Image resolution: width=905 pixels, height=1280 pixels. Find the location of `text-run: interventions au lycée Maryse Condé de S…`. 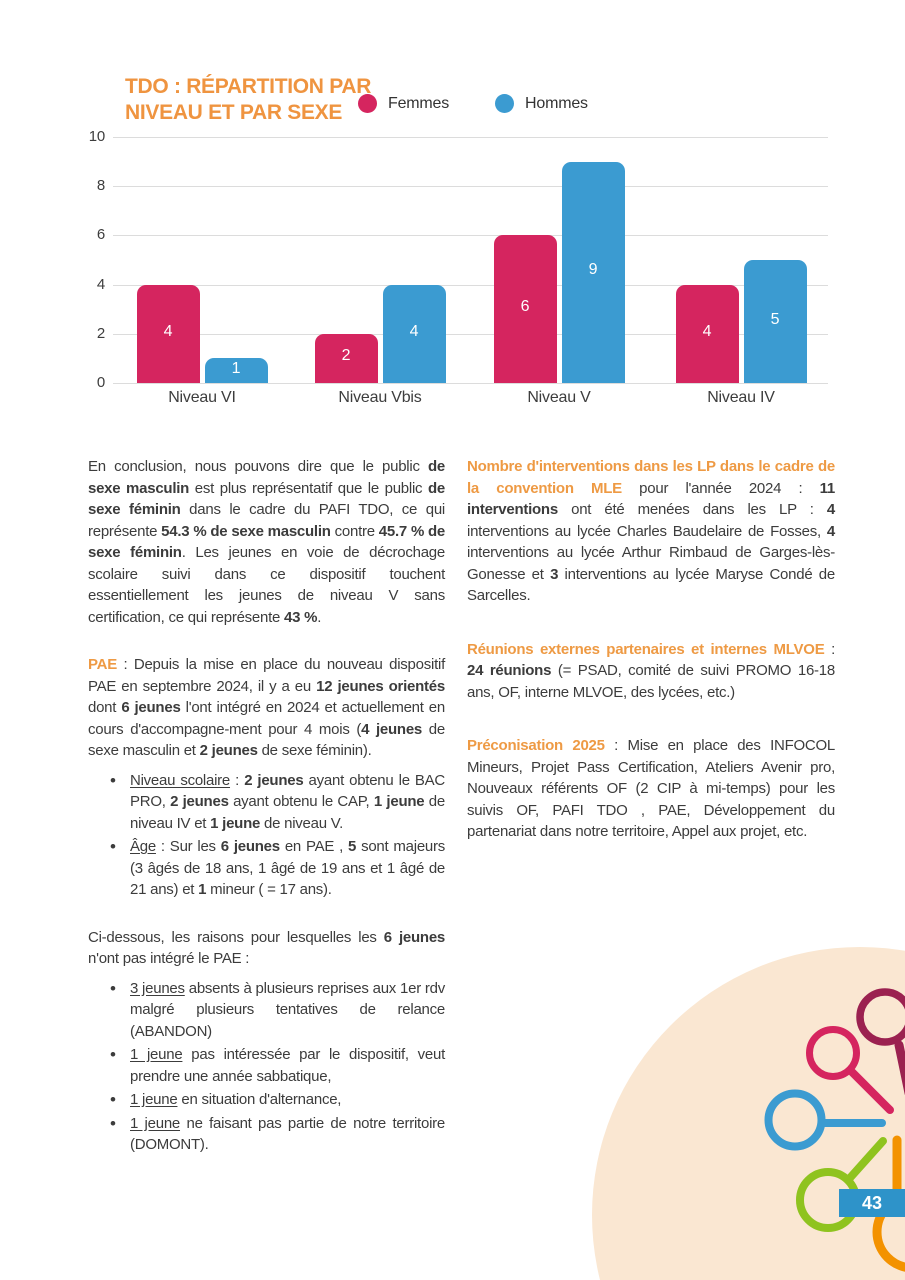

text-run: interventions au lycée Maryse Condé de S… is located at coordinates (651, 585).